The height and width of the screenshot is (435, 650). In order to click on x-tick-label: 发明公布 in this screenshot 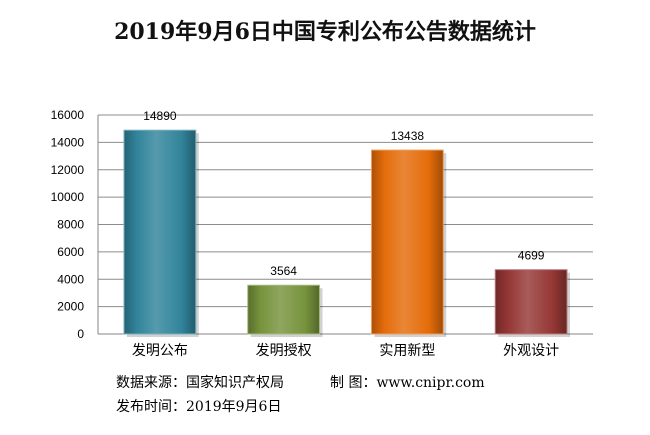, I will do `click(160, 351)`.